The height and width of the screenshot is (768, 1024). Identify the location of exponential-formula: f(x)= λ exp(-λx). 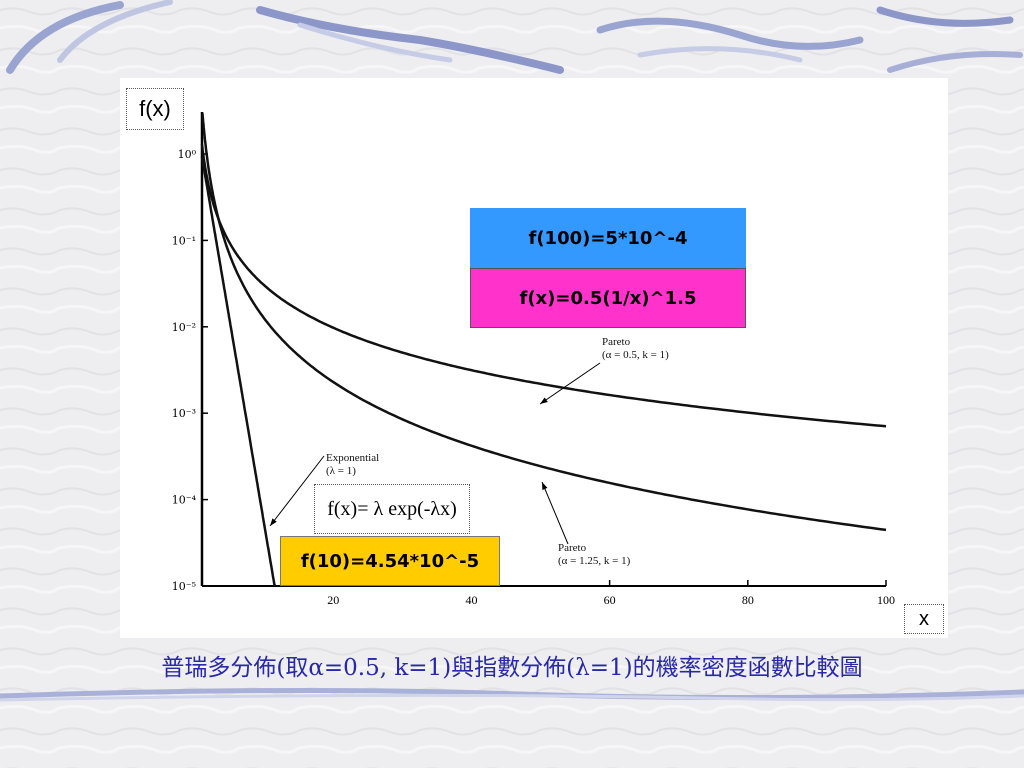
(392, 509).